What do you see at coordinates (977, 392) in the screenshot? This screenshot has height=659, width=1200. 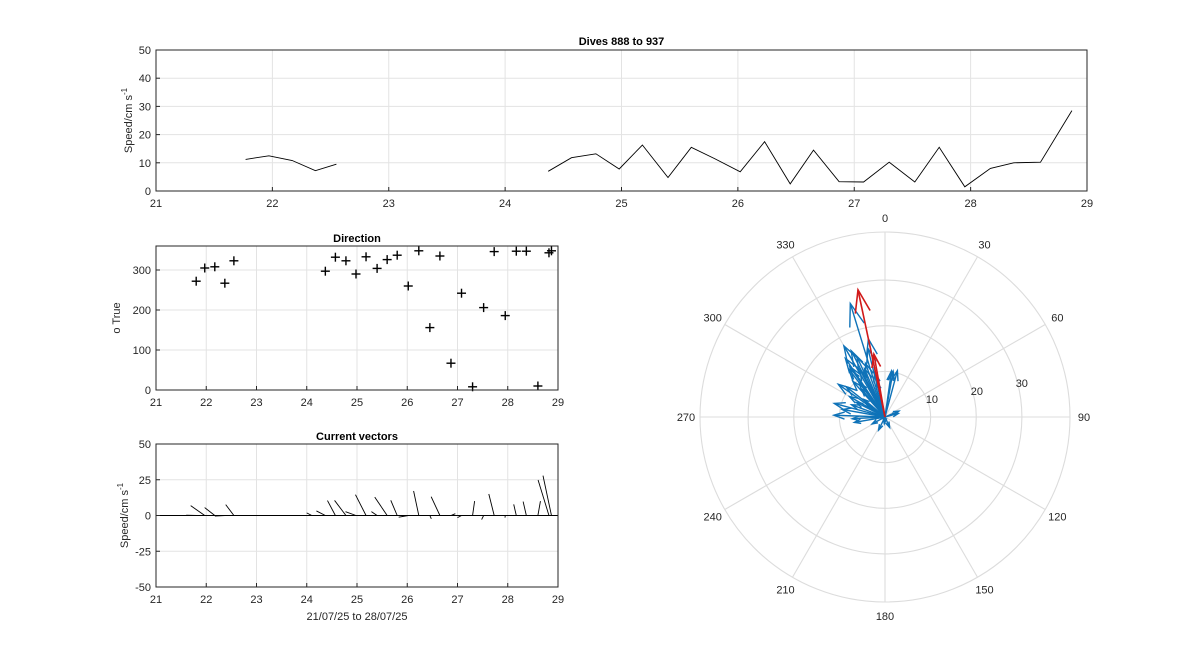 I see `compass-ring-label: 20` at bounding box center [977, 392].